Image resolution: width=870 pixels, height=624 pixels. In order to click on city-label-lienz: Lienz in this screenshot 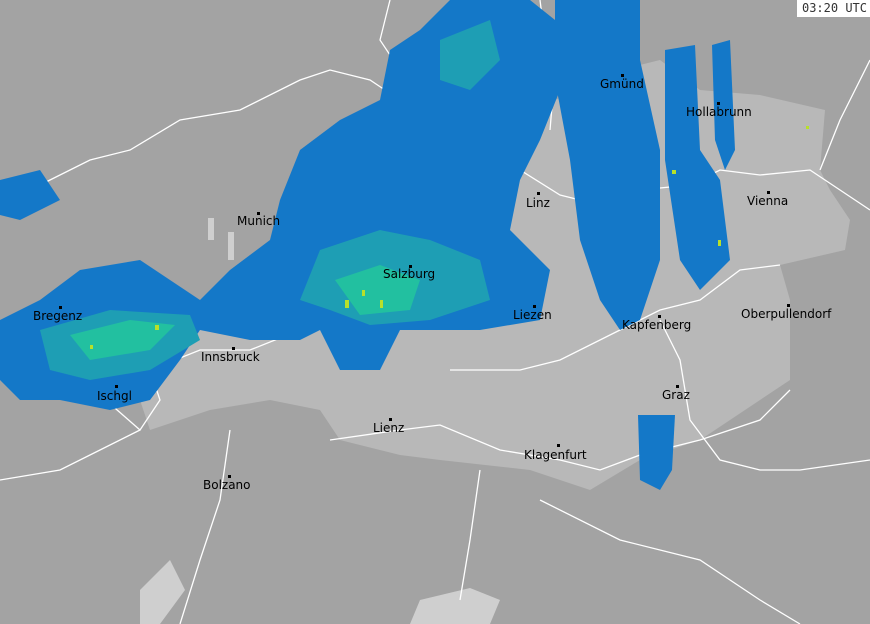, I will do `click(389, 428)`.